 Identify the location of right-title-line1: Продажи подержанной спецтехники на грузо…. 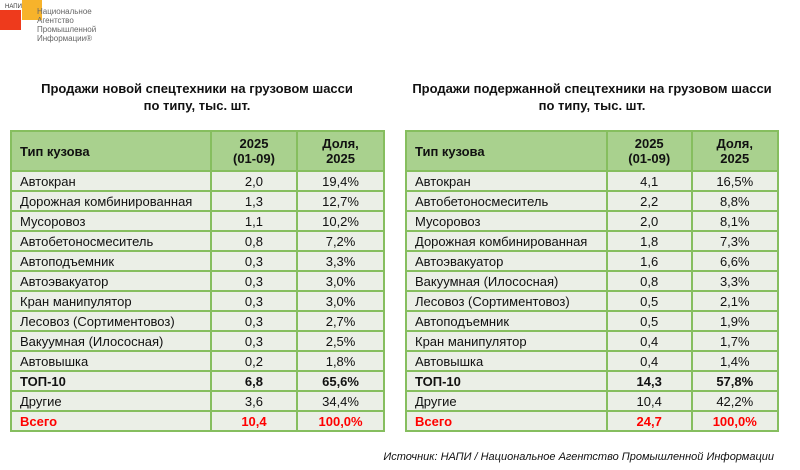
(592, 88).